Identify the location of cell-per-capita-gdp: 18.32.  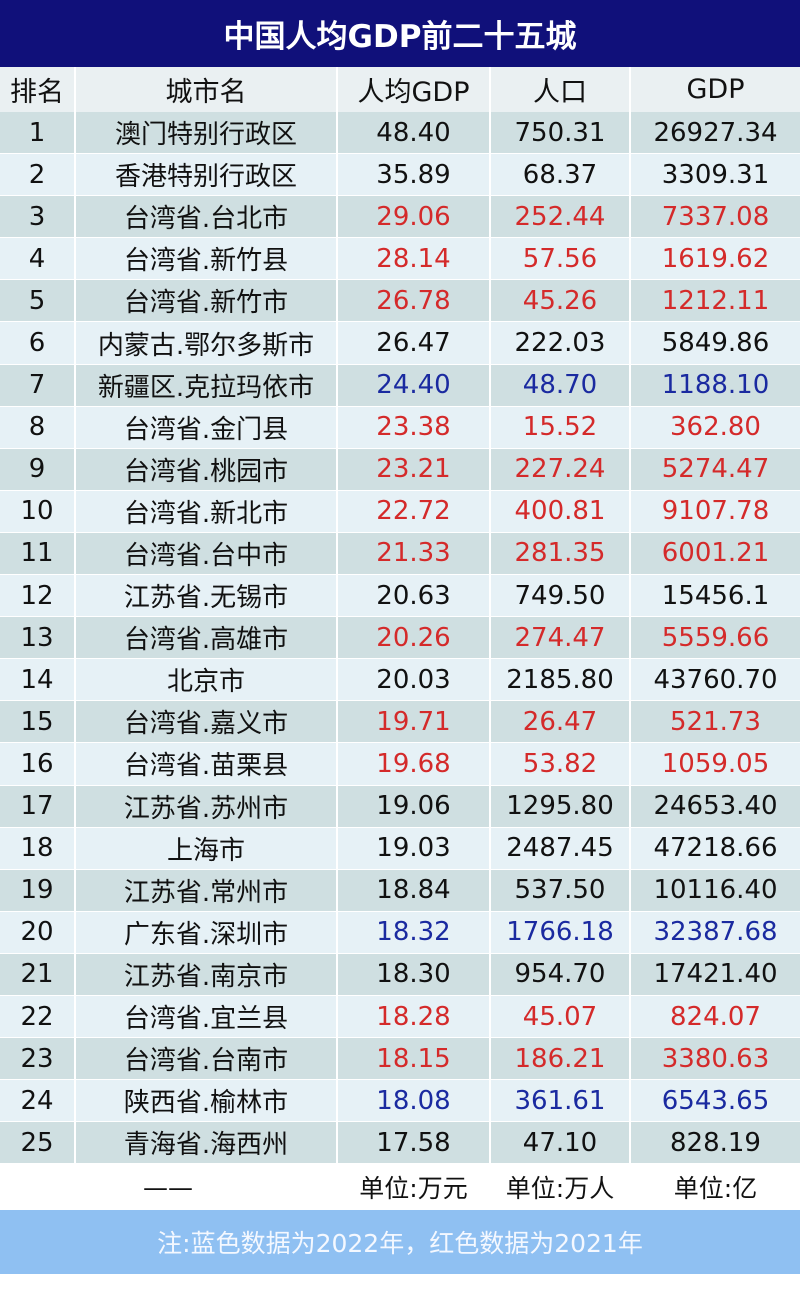
(414, 932).